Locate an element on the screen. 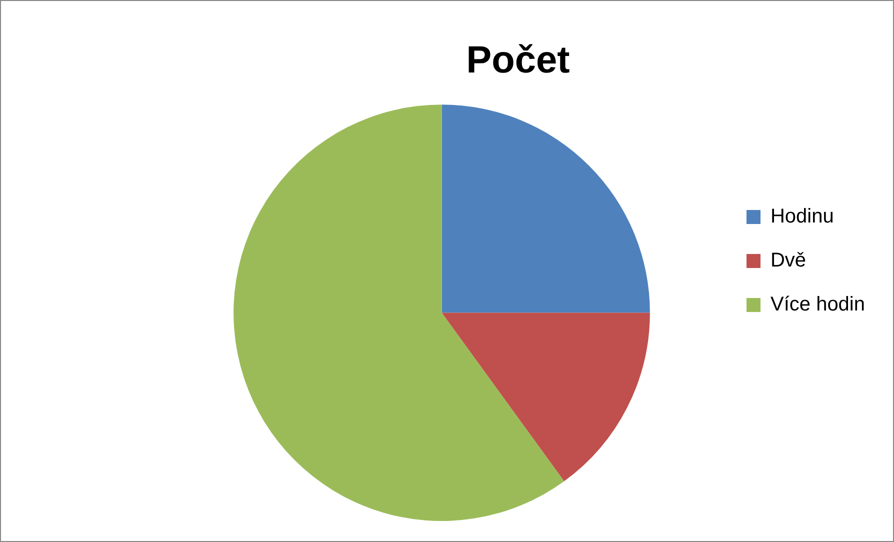  chart-title: Počet is located at coordinates (518, 60).